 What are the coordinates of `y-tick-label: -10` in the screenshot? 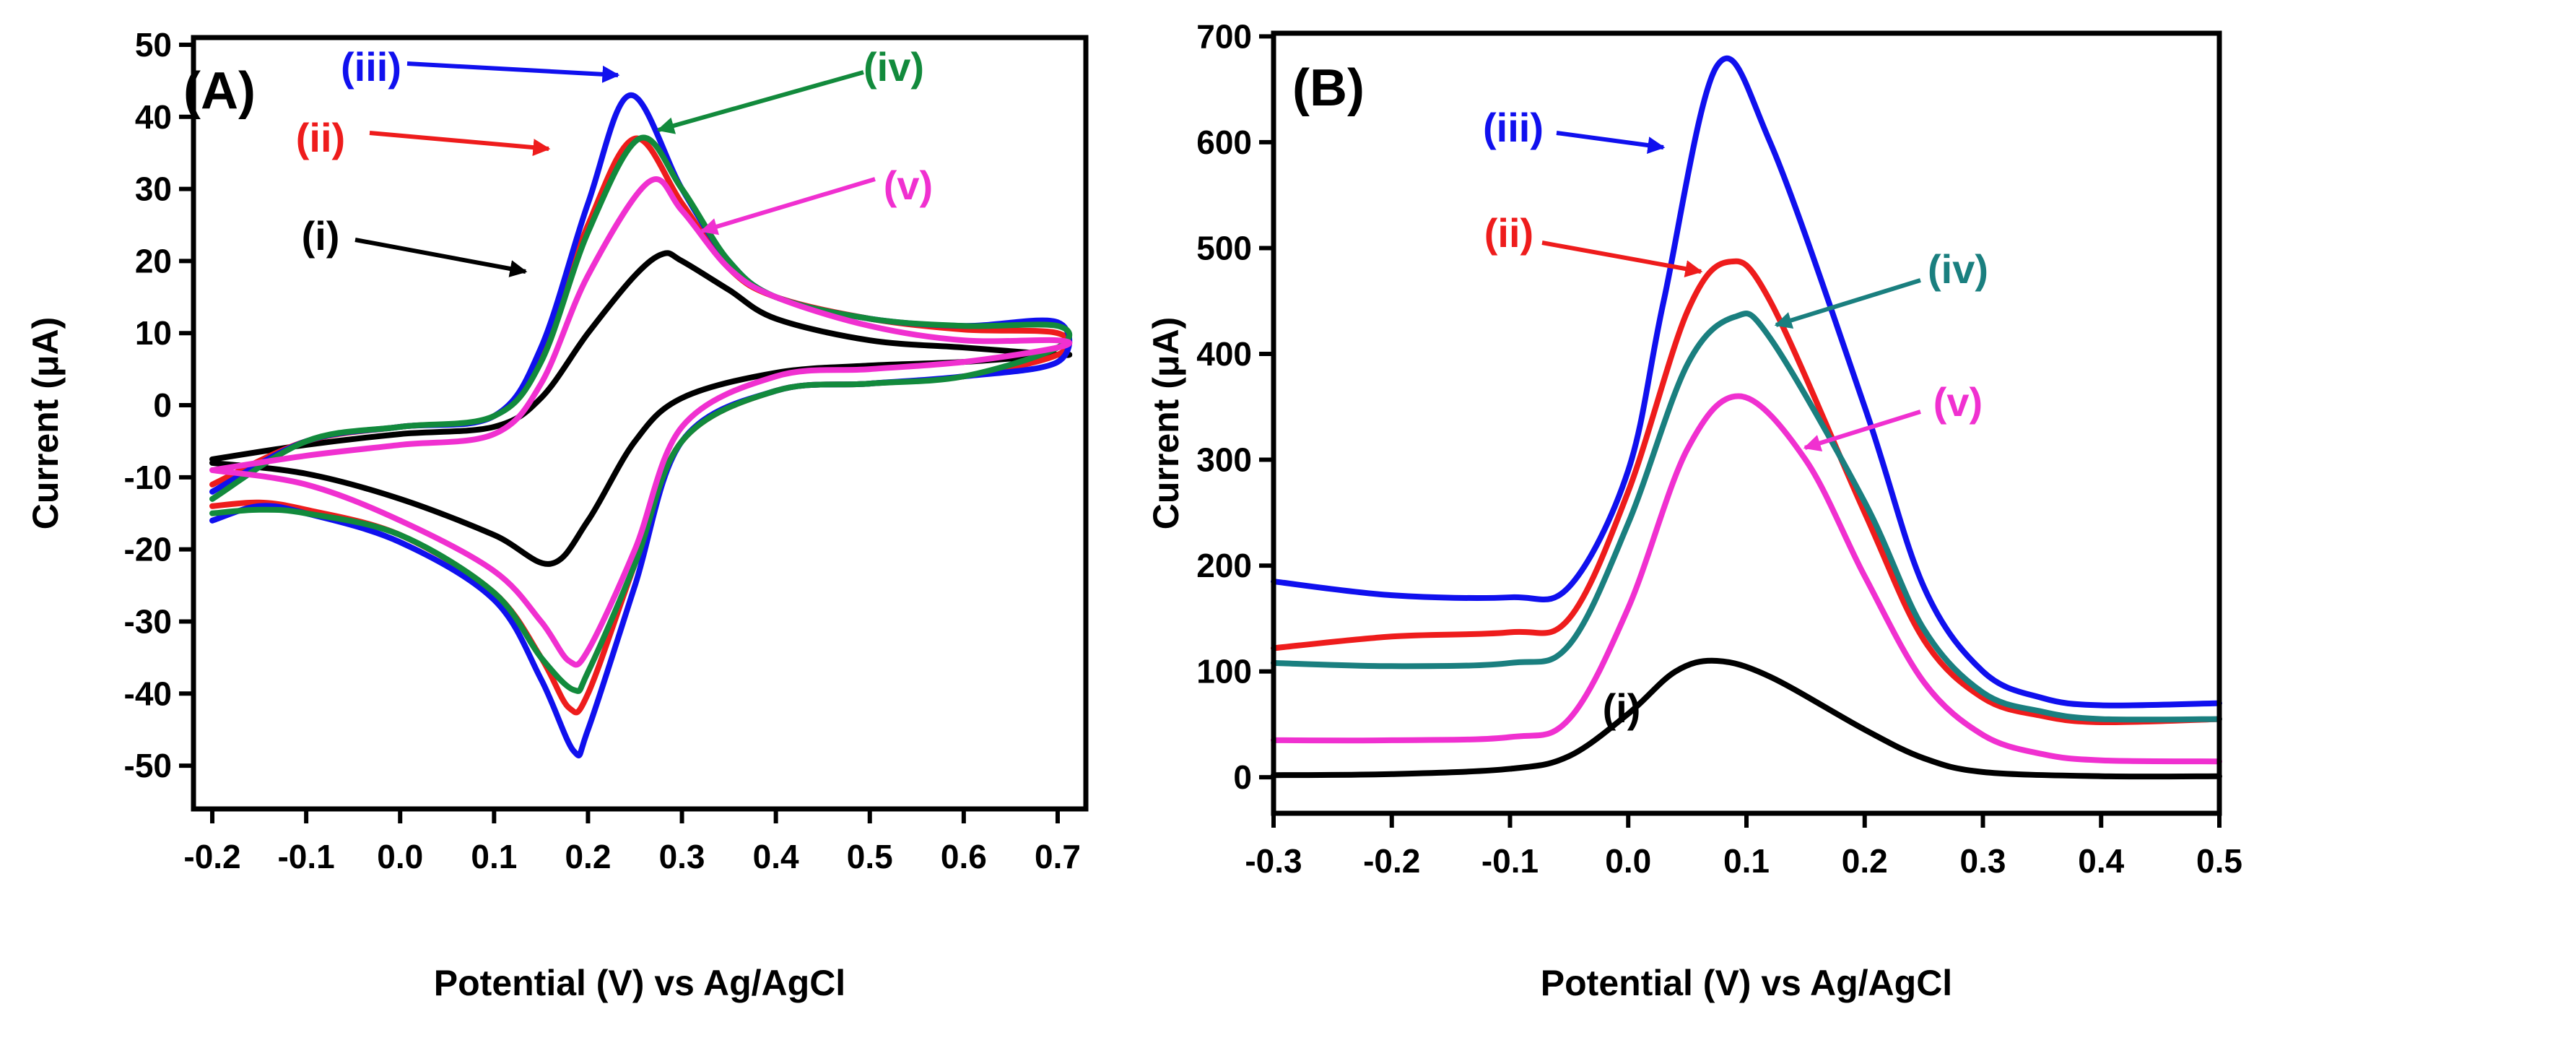 It's located at (148, 477).